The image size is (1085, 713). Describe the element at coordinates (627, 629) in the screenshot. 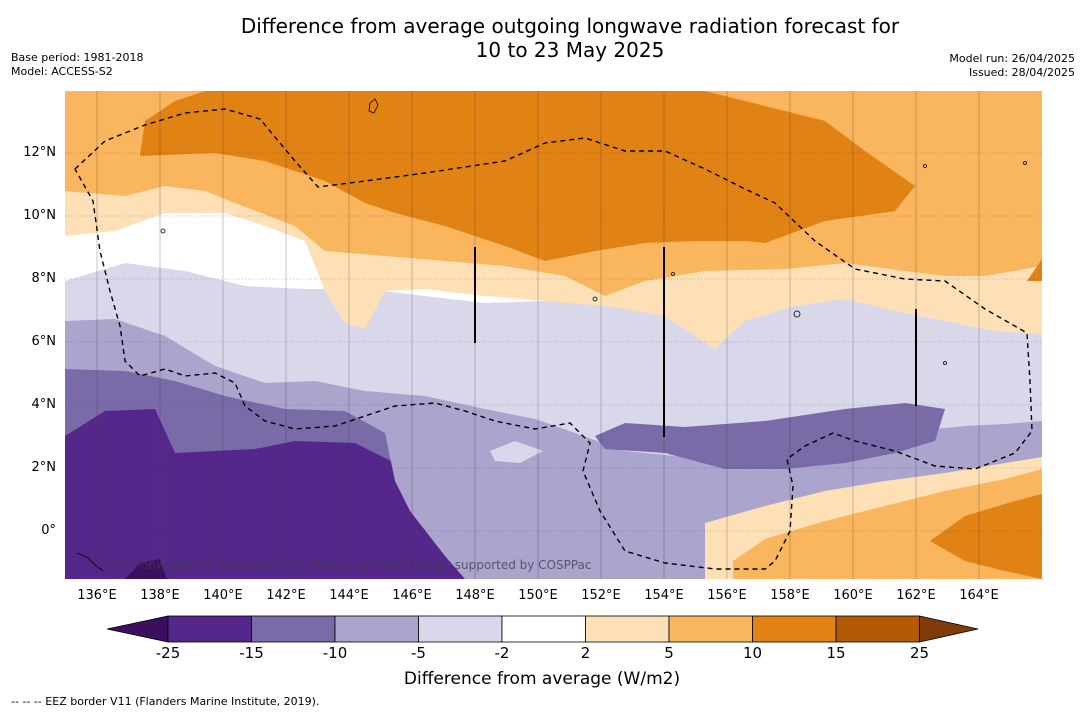

I see `colorbar-cell-pos2-pos5` at that location.